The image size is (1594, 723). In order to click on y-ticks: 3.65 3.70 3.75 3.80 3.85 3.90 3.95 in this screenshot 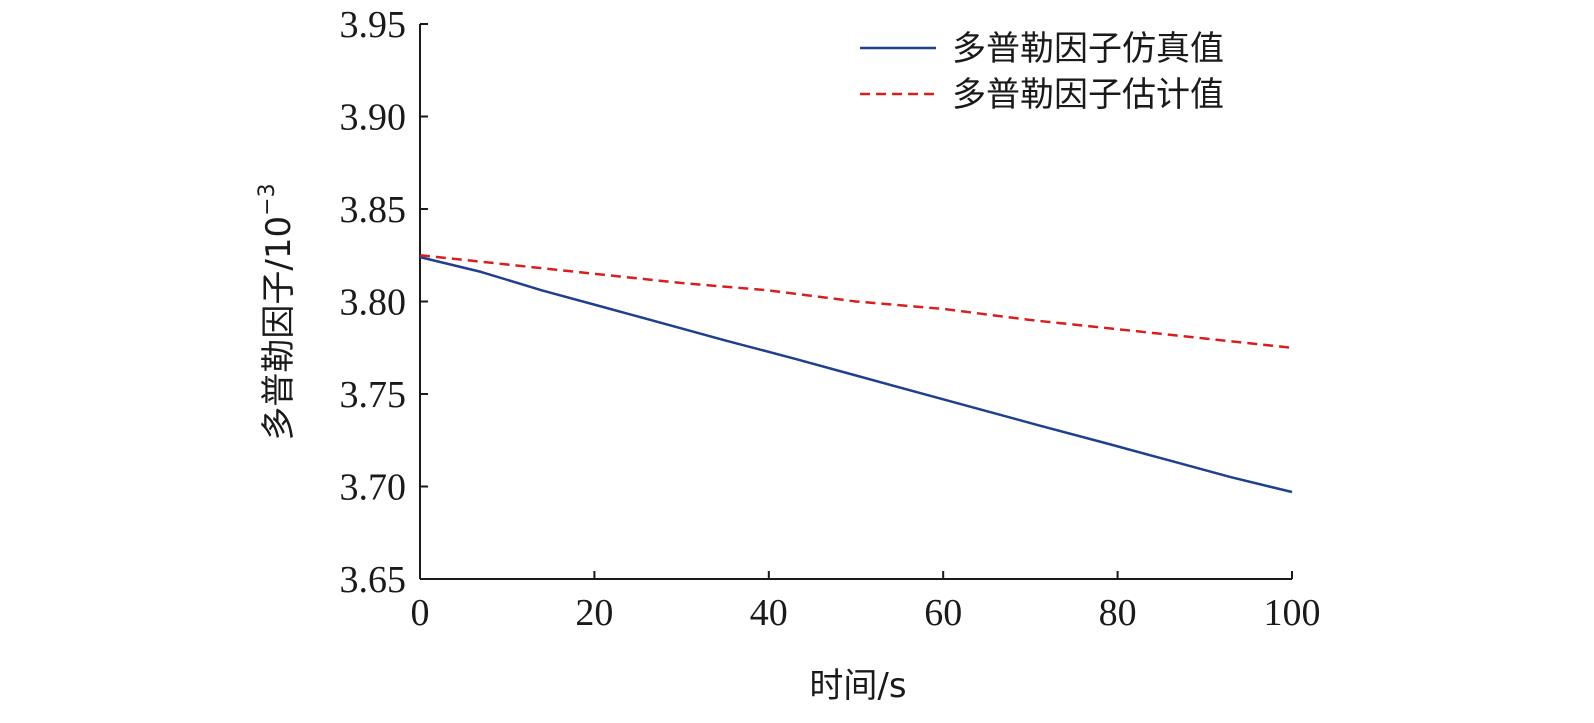, I will do `click(384, 302)`.